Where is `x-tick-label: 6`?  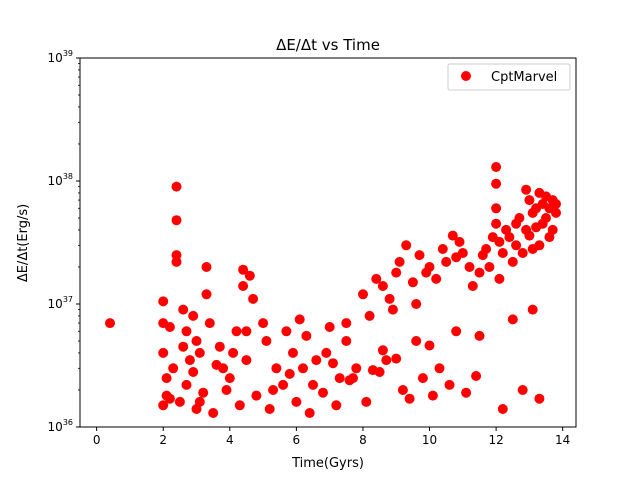 x-tick-label: 6 is located at coordinates (297, 440).